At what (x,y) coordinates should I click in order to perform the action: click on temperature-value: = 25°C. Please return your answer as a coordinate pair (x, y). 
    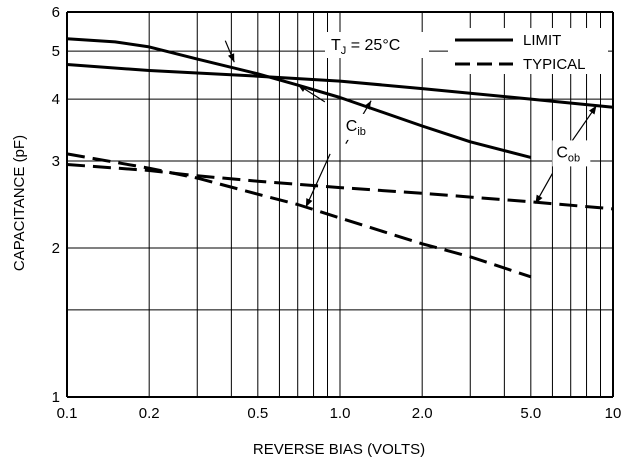
    Looking at the image, I should click on (373, 45).